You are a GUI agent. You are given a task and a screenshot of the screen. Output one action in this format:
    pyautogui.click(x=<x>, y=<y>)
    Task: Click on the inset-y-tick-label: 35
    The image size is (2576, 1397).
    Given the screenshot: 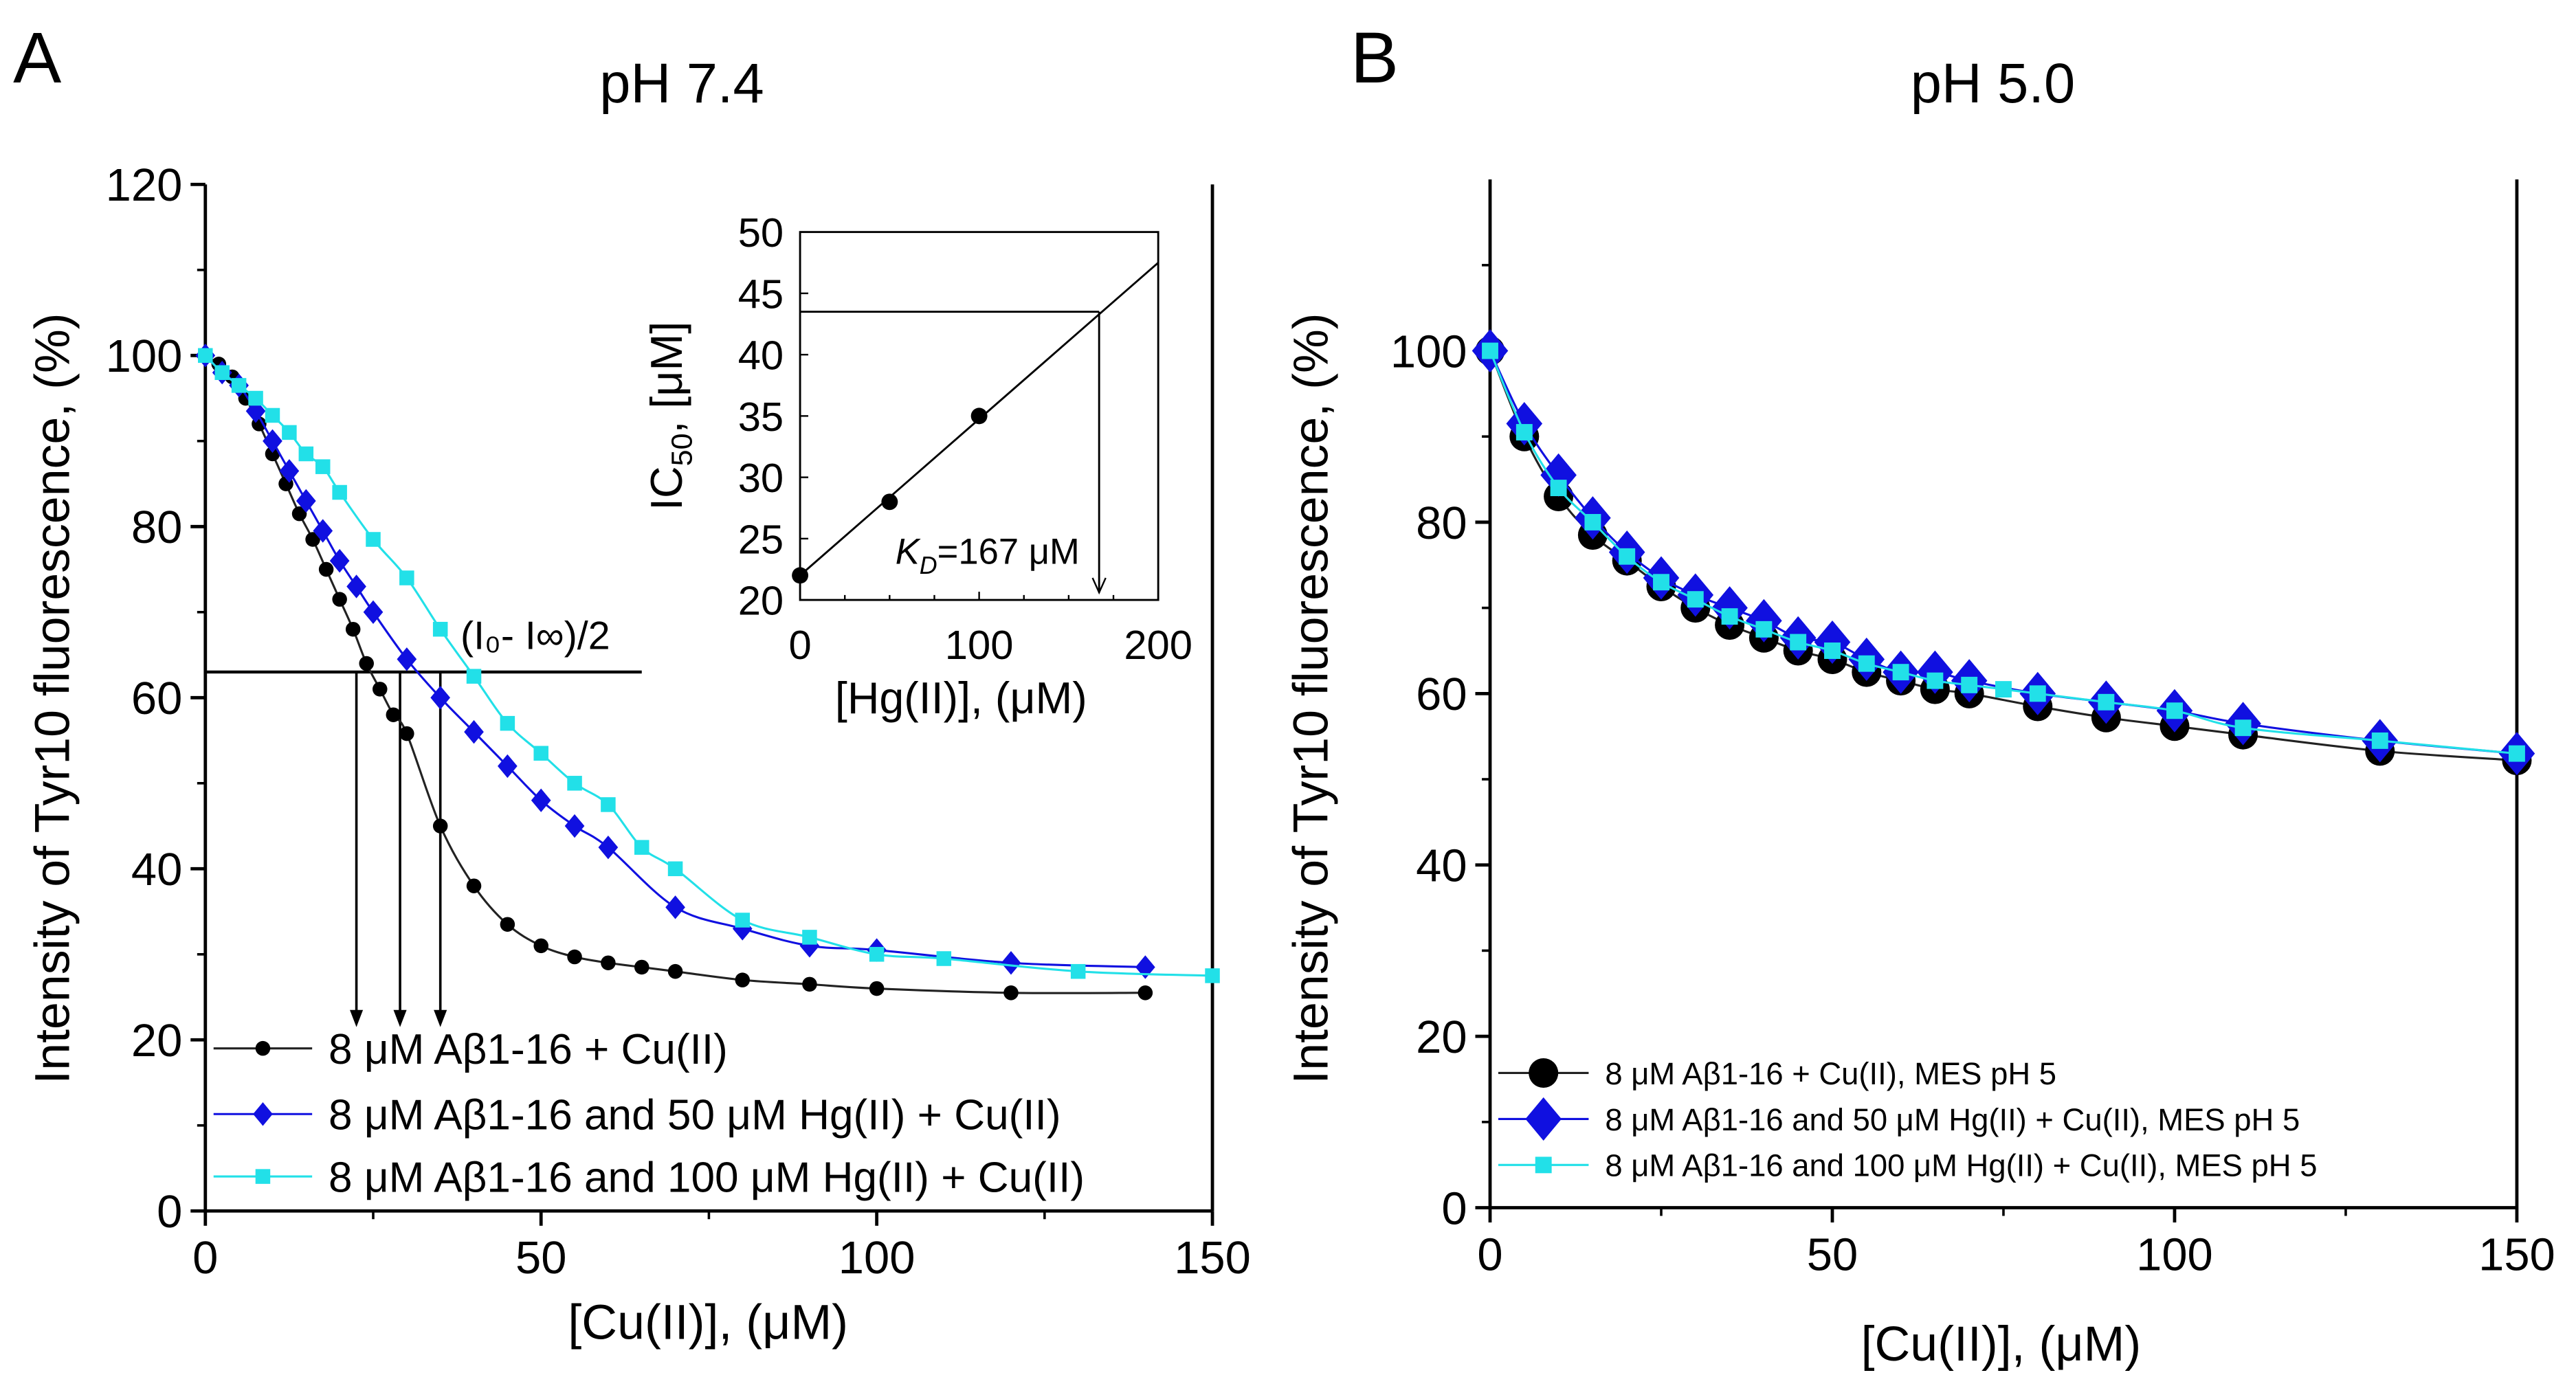 What is the action you would take?
    pyautogui.click(x=761, y=417)
    